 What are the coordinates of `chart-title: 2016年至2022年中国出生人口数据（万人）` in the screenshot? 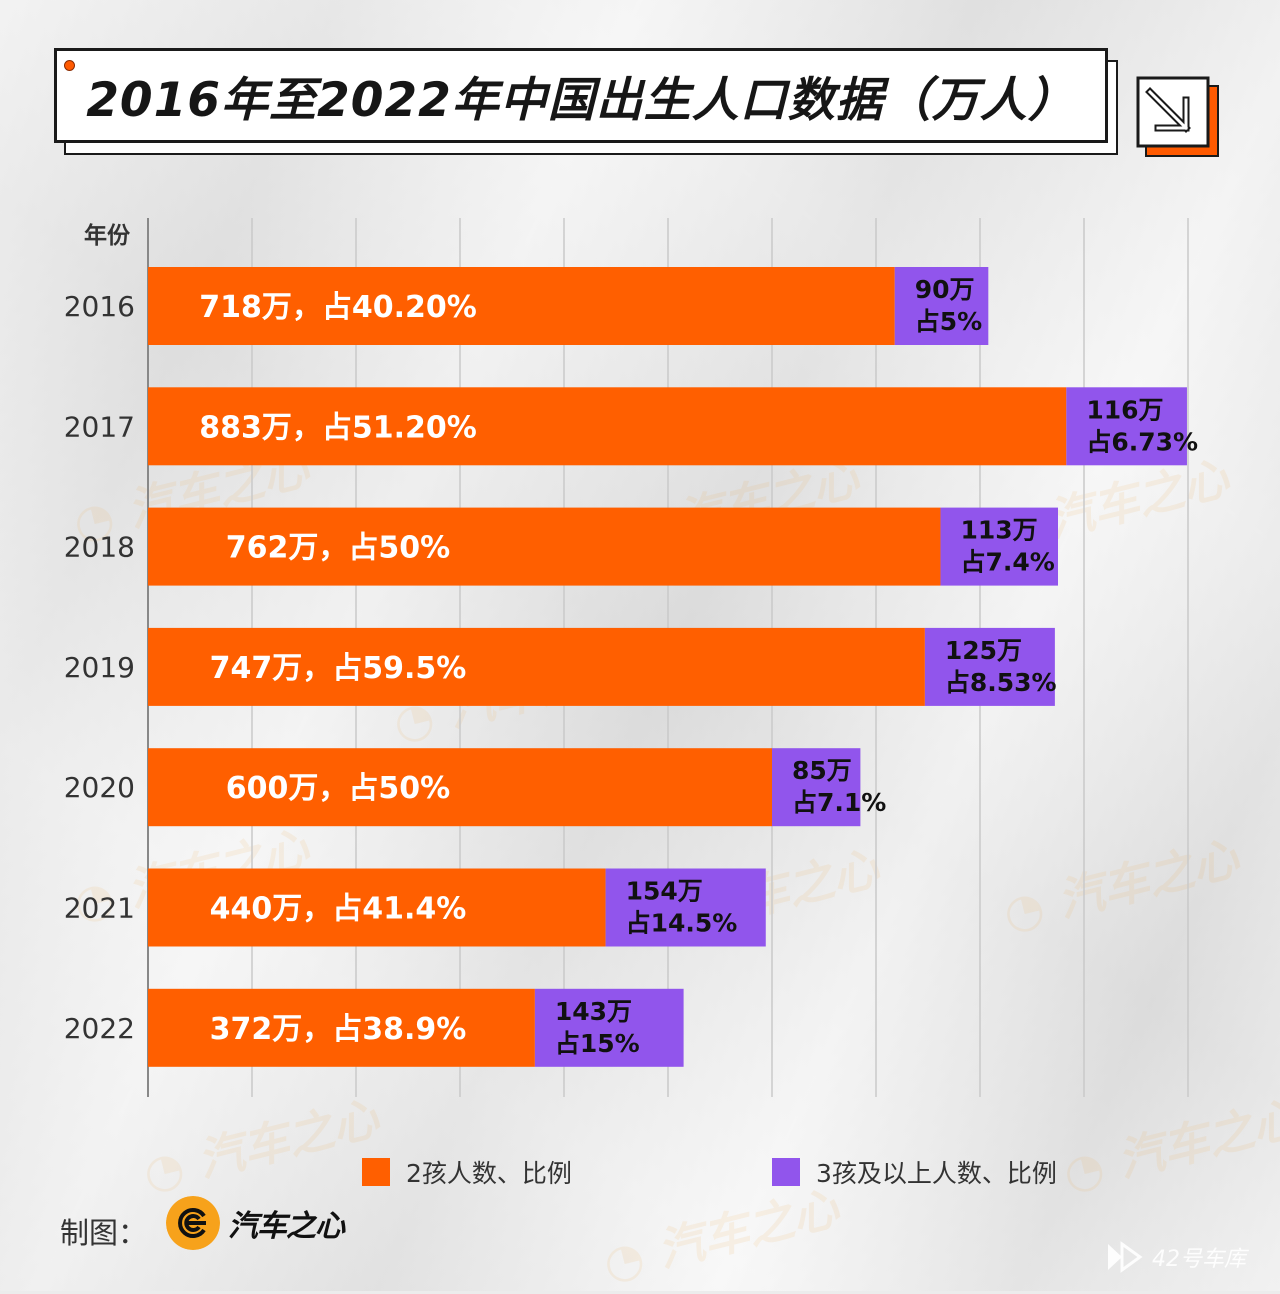 It's located at (581, 100).